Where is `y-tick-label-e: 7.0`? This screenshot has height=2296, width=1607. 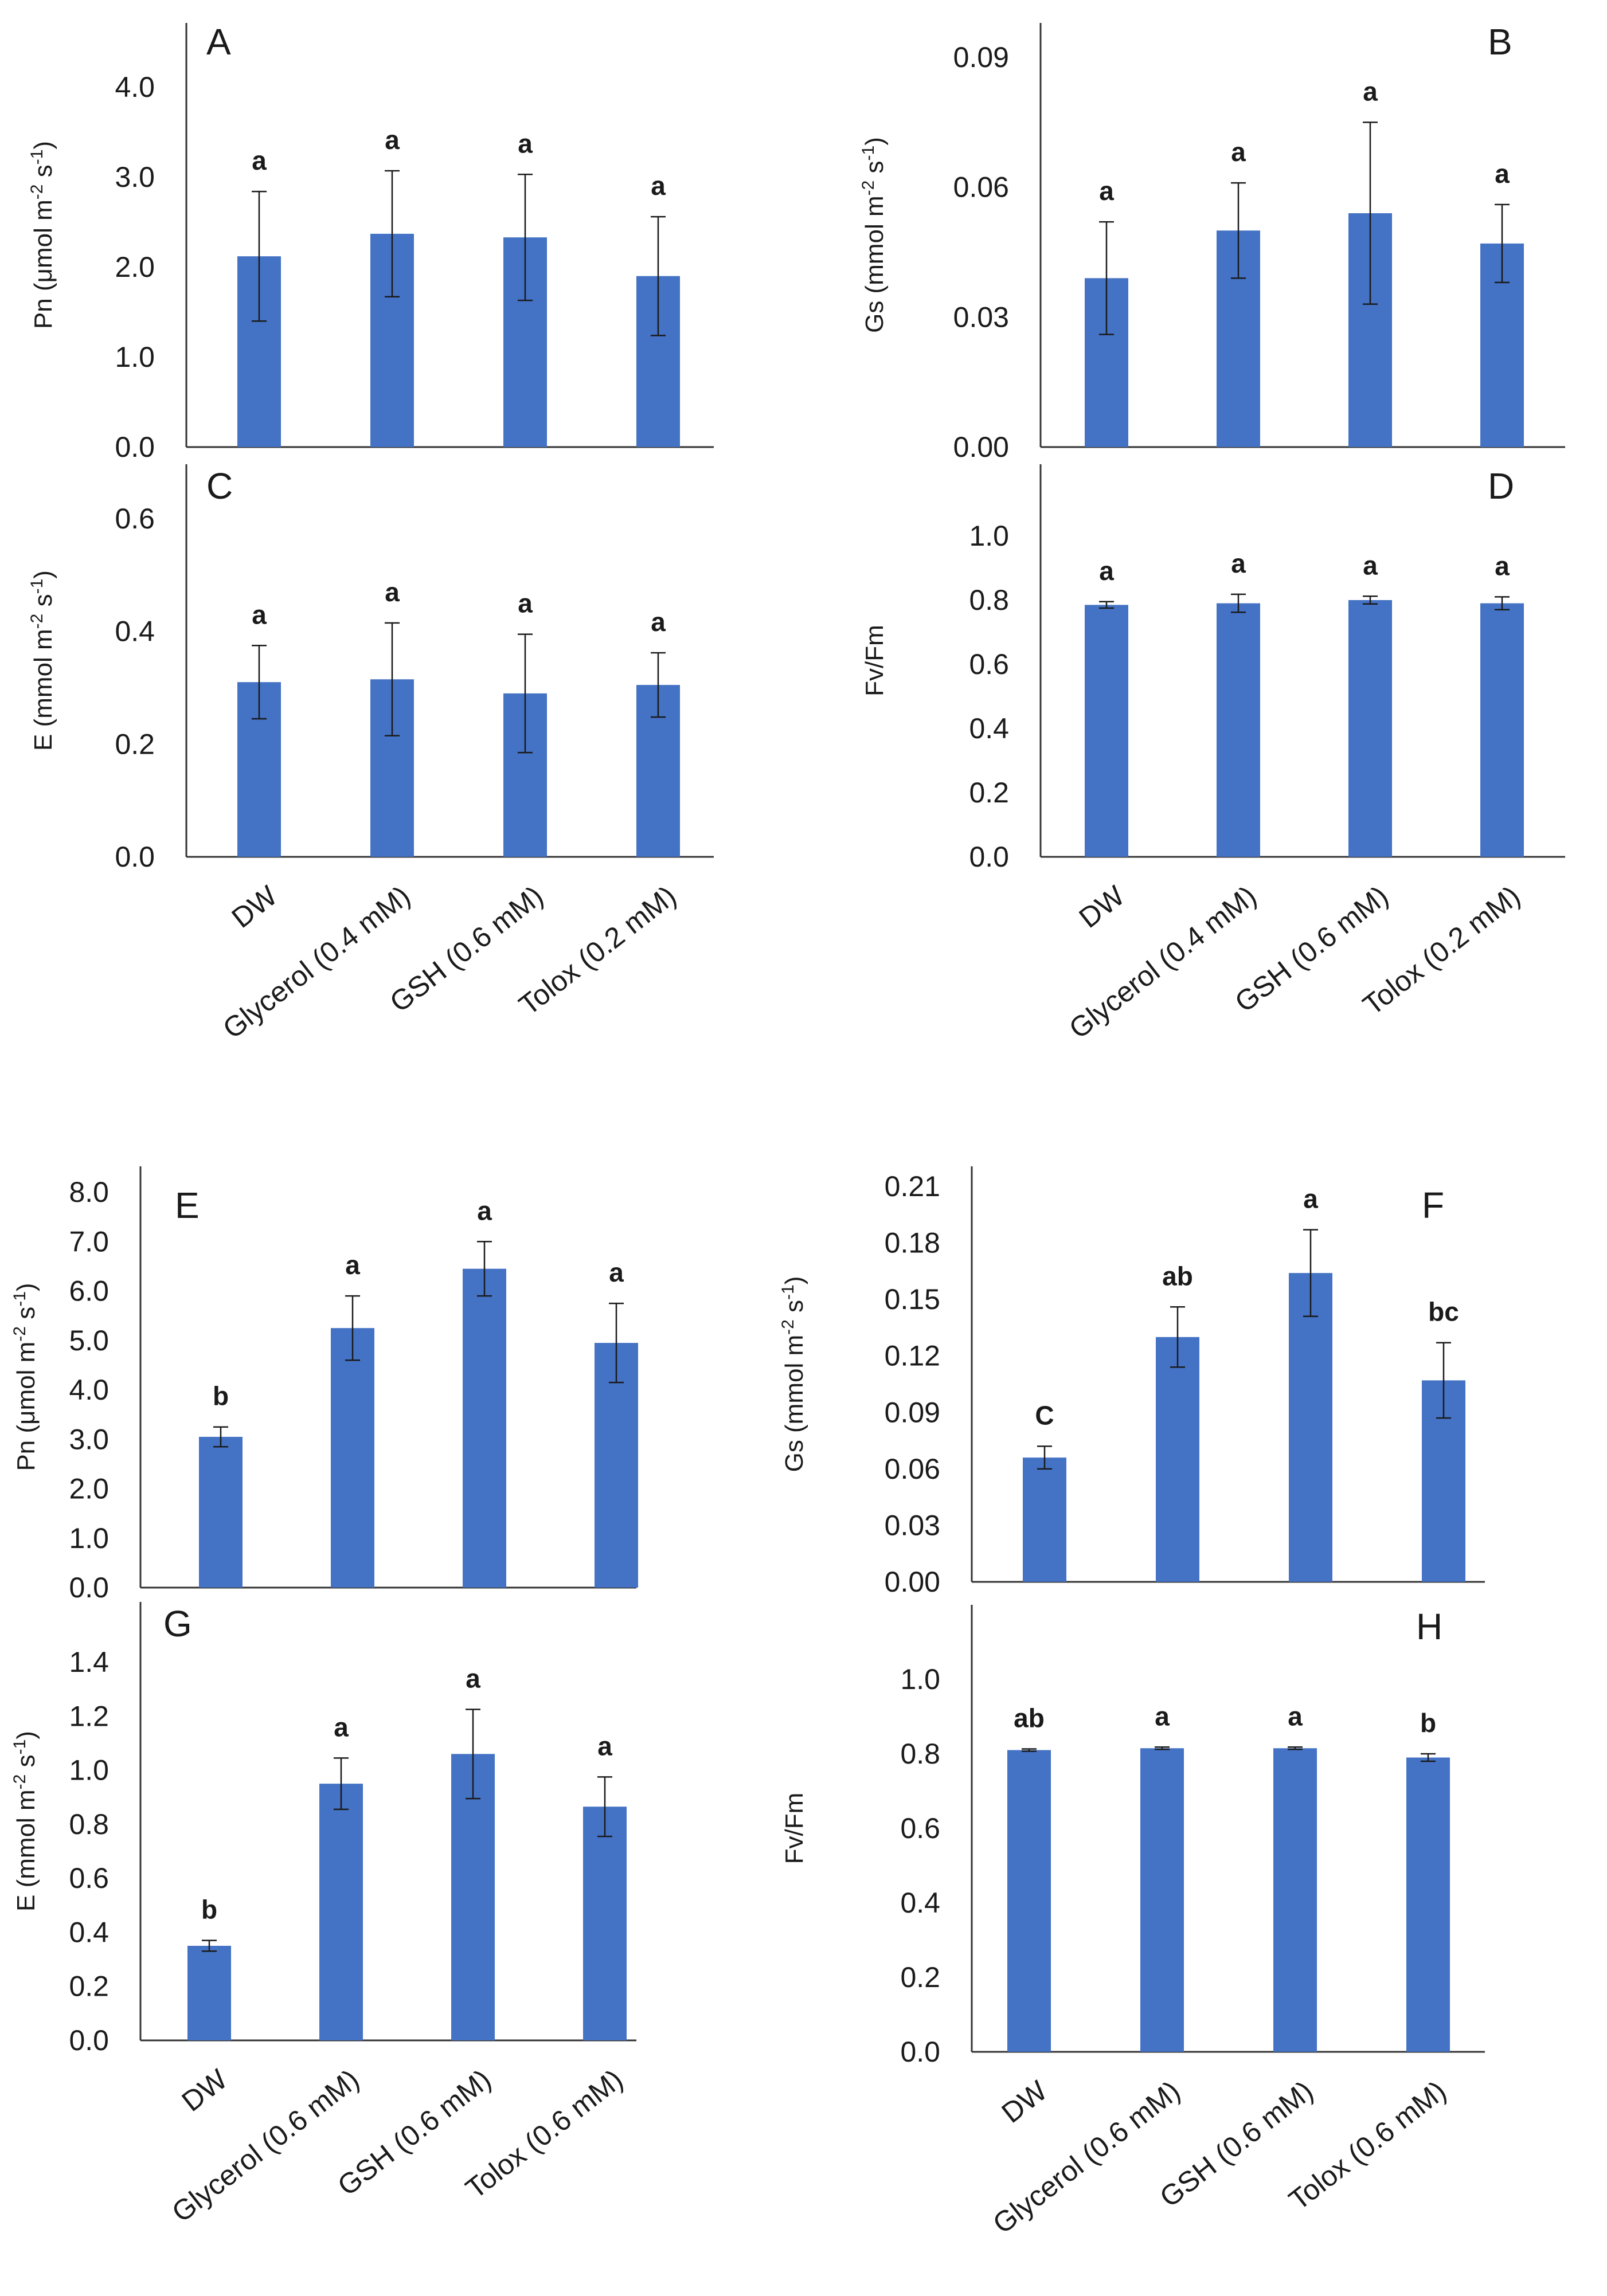
y-tick-label-e: 7.0 is located at coordinates (89, 1241).